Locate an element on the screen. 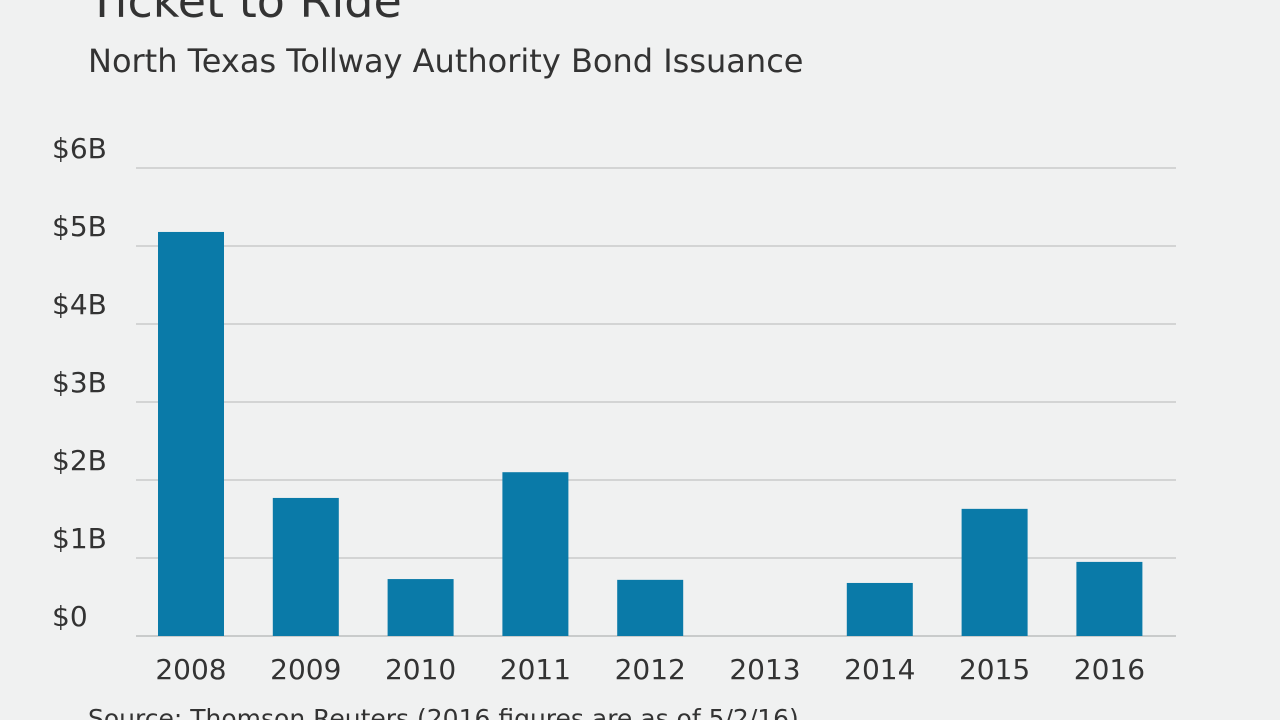  x-tick-label: 2012 is located at coordinates (650, 669).